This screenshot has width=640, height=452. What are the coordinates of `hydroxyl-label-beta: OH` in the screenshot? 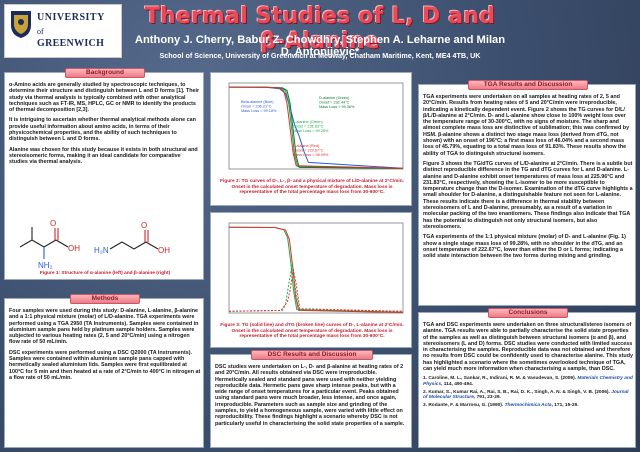 It's located at (164, 250).